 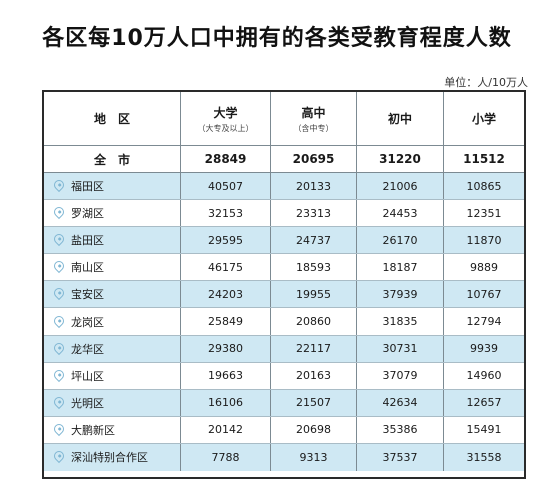 What do you see at coordinates (486, 82) in the screenshot?
I see `unit-label: 单位：人/10万人` at bounding box center [486, 82].